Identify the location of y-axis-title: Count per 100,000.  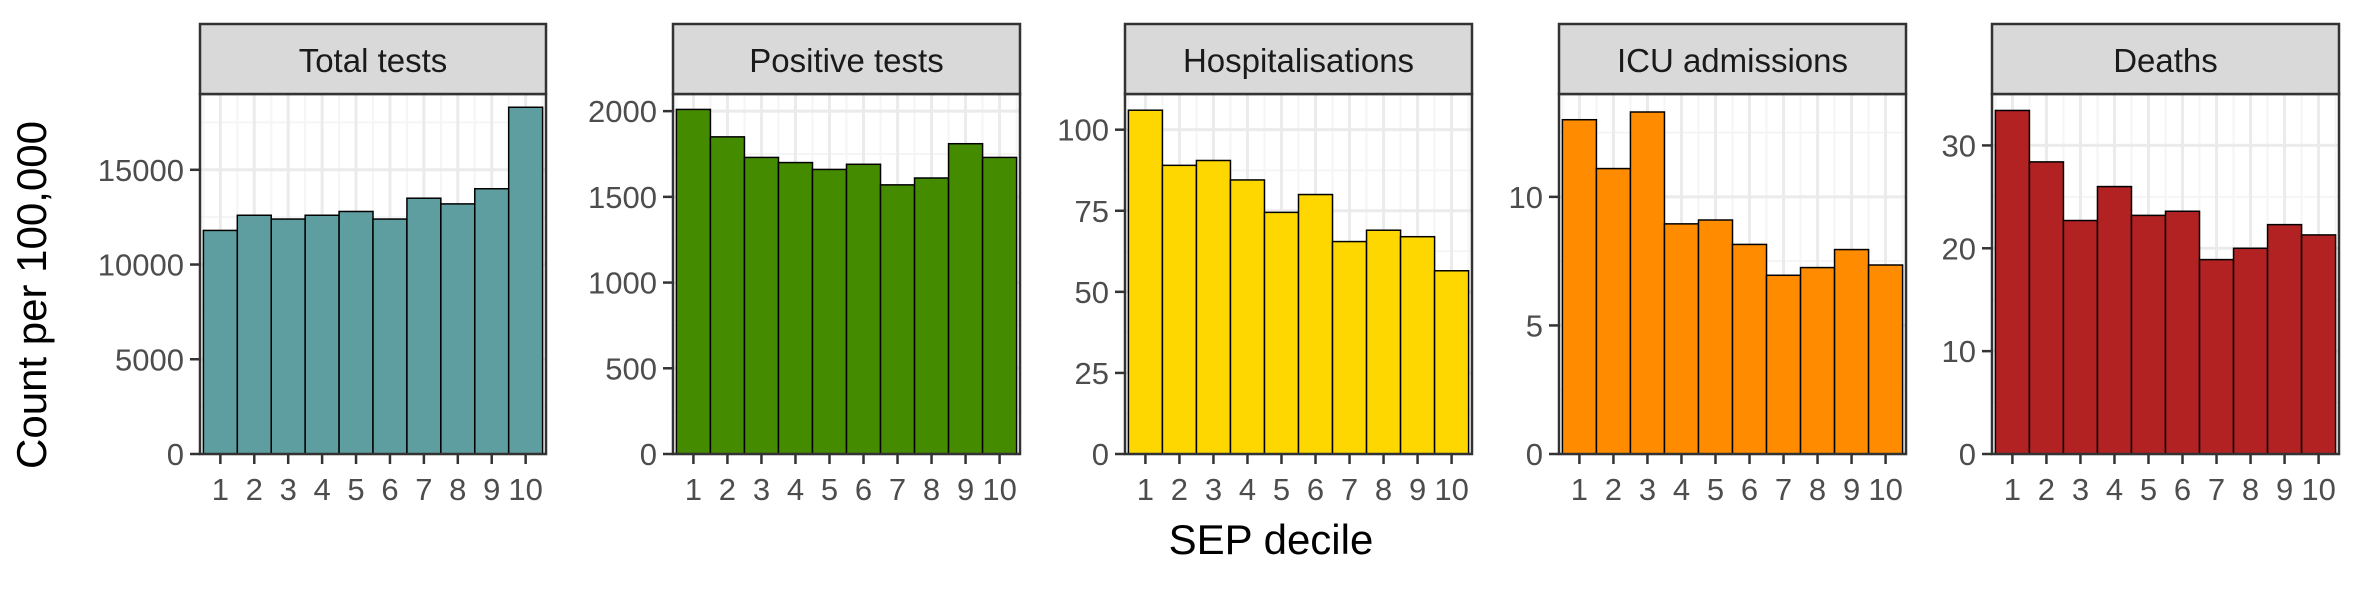
(31, 295).